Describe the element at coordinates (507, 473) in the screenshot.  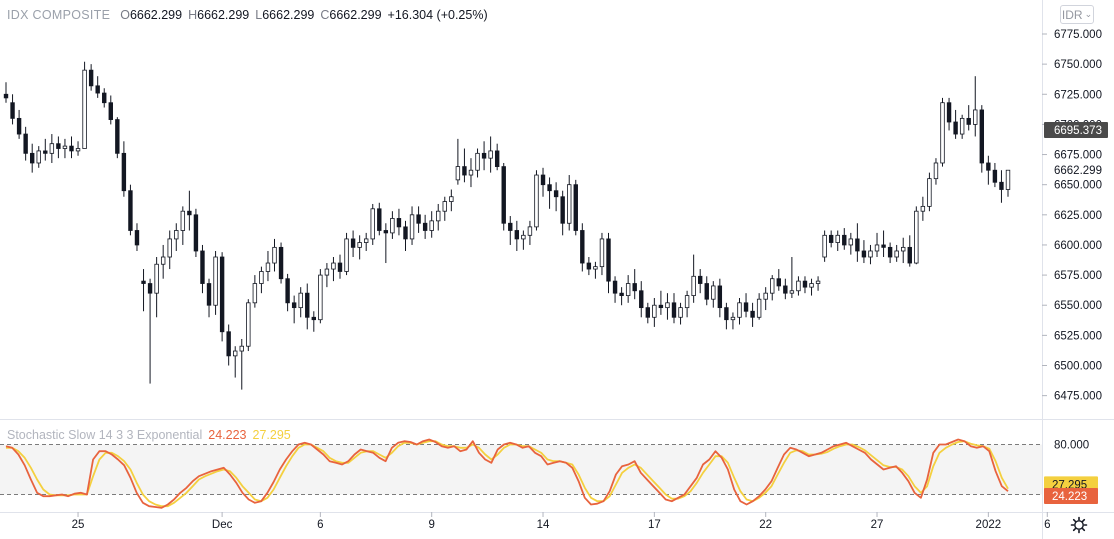
I see `stochastic-lines` at that location.